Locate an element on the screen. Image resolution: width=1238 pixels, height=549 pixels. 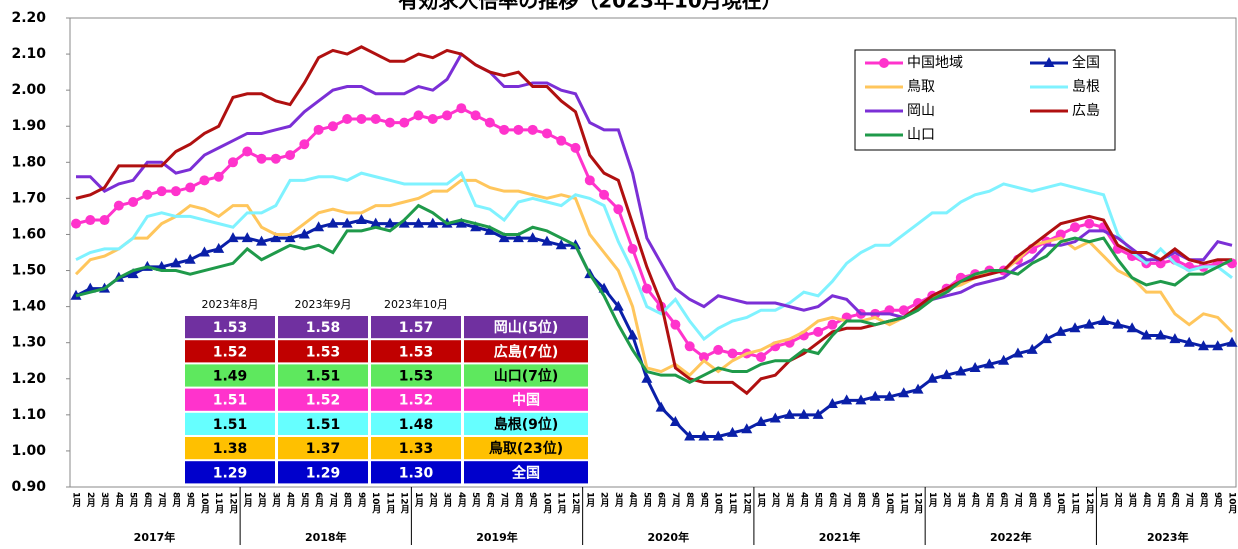
legend-label: 全国 is located at coordinates (1086, 62).